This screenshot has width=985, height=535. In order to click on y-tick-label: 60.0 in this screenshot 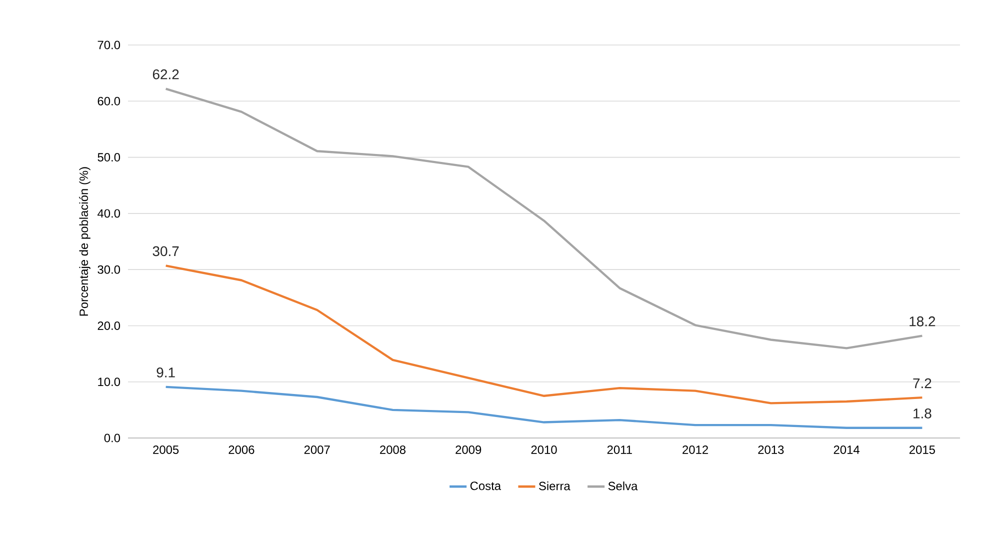, I will do `click(109, 101)`.